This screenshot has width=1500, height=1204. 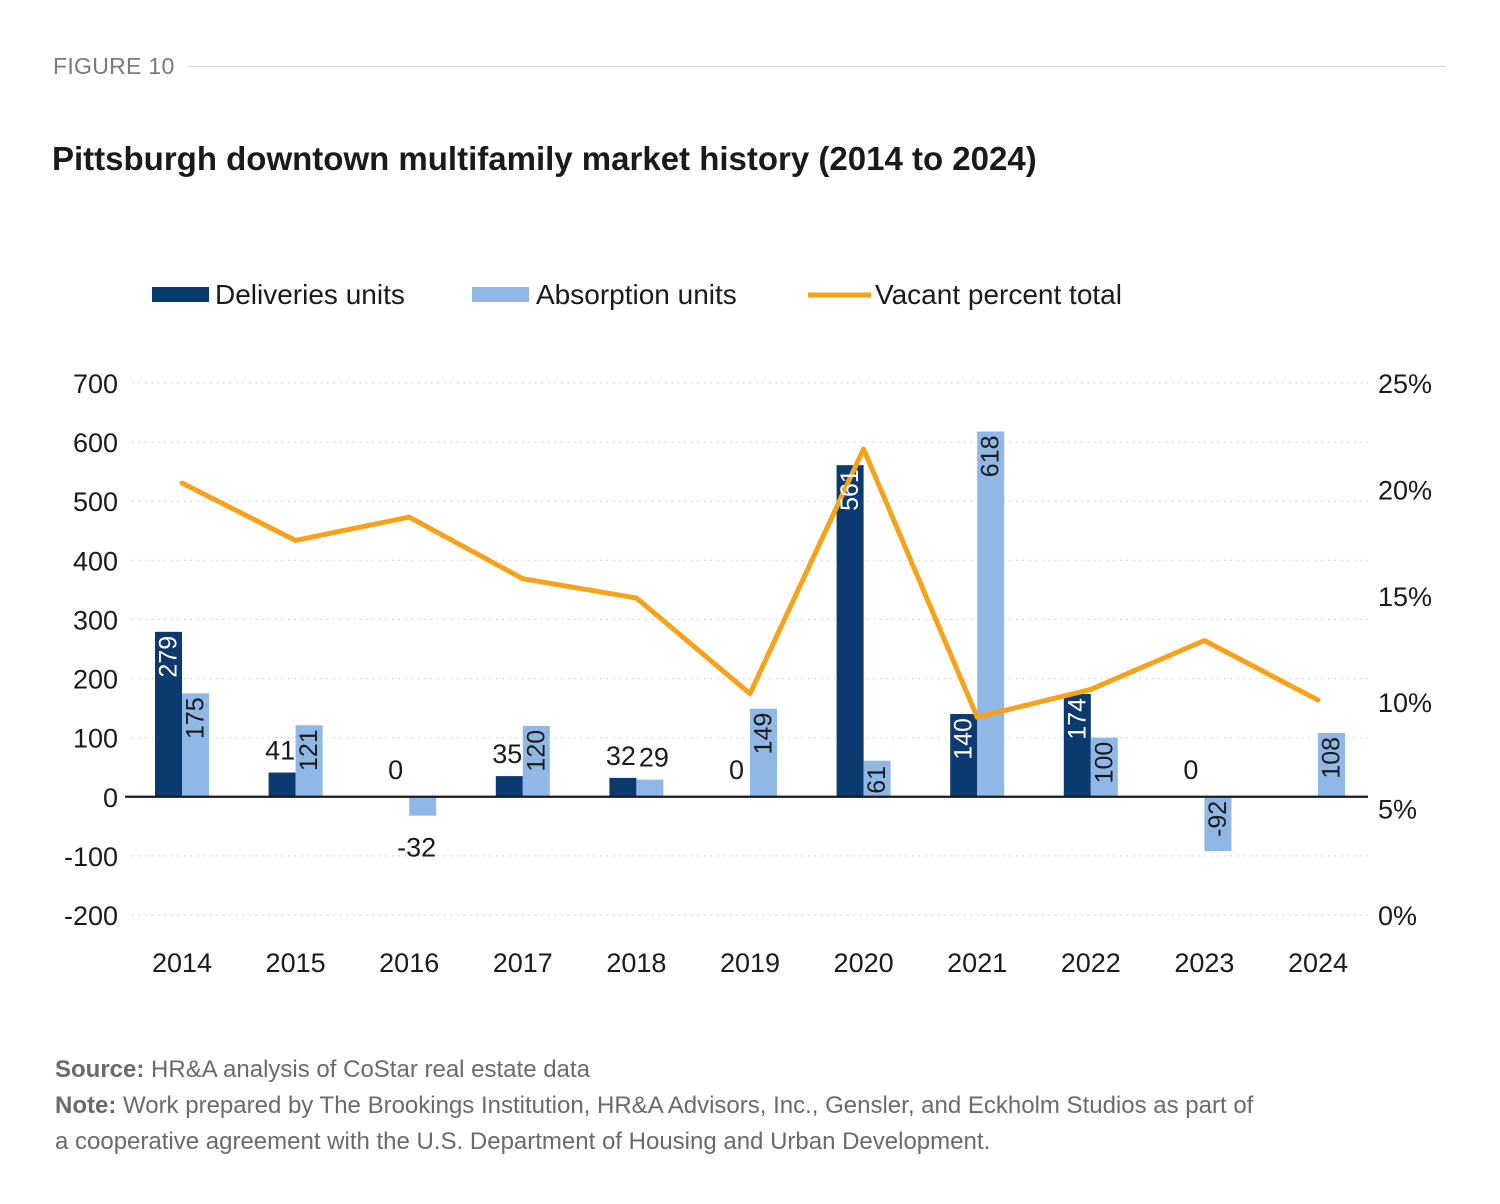 What do you see at coordinates (500, 294) in the screenshot?
I see `legend-swatch-absorption` at bounding box center [500, 294].